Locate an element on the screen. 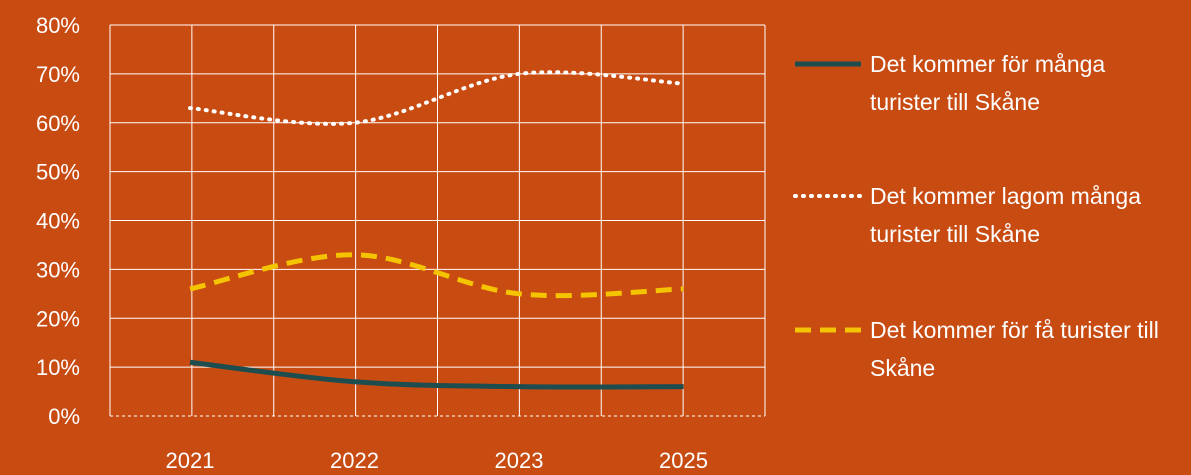 The height and width of the screenshot is (475, 1191). y-tick-label: 40% is located at coordinates (58, 221).